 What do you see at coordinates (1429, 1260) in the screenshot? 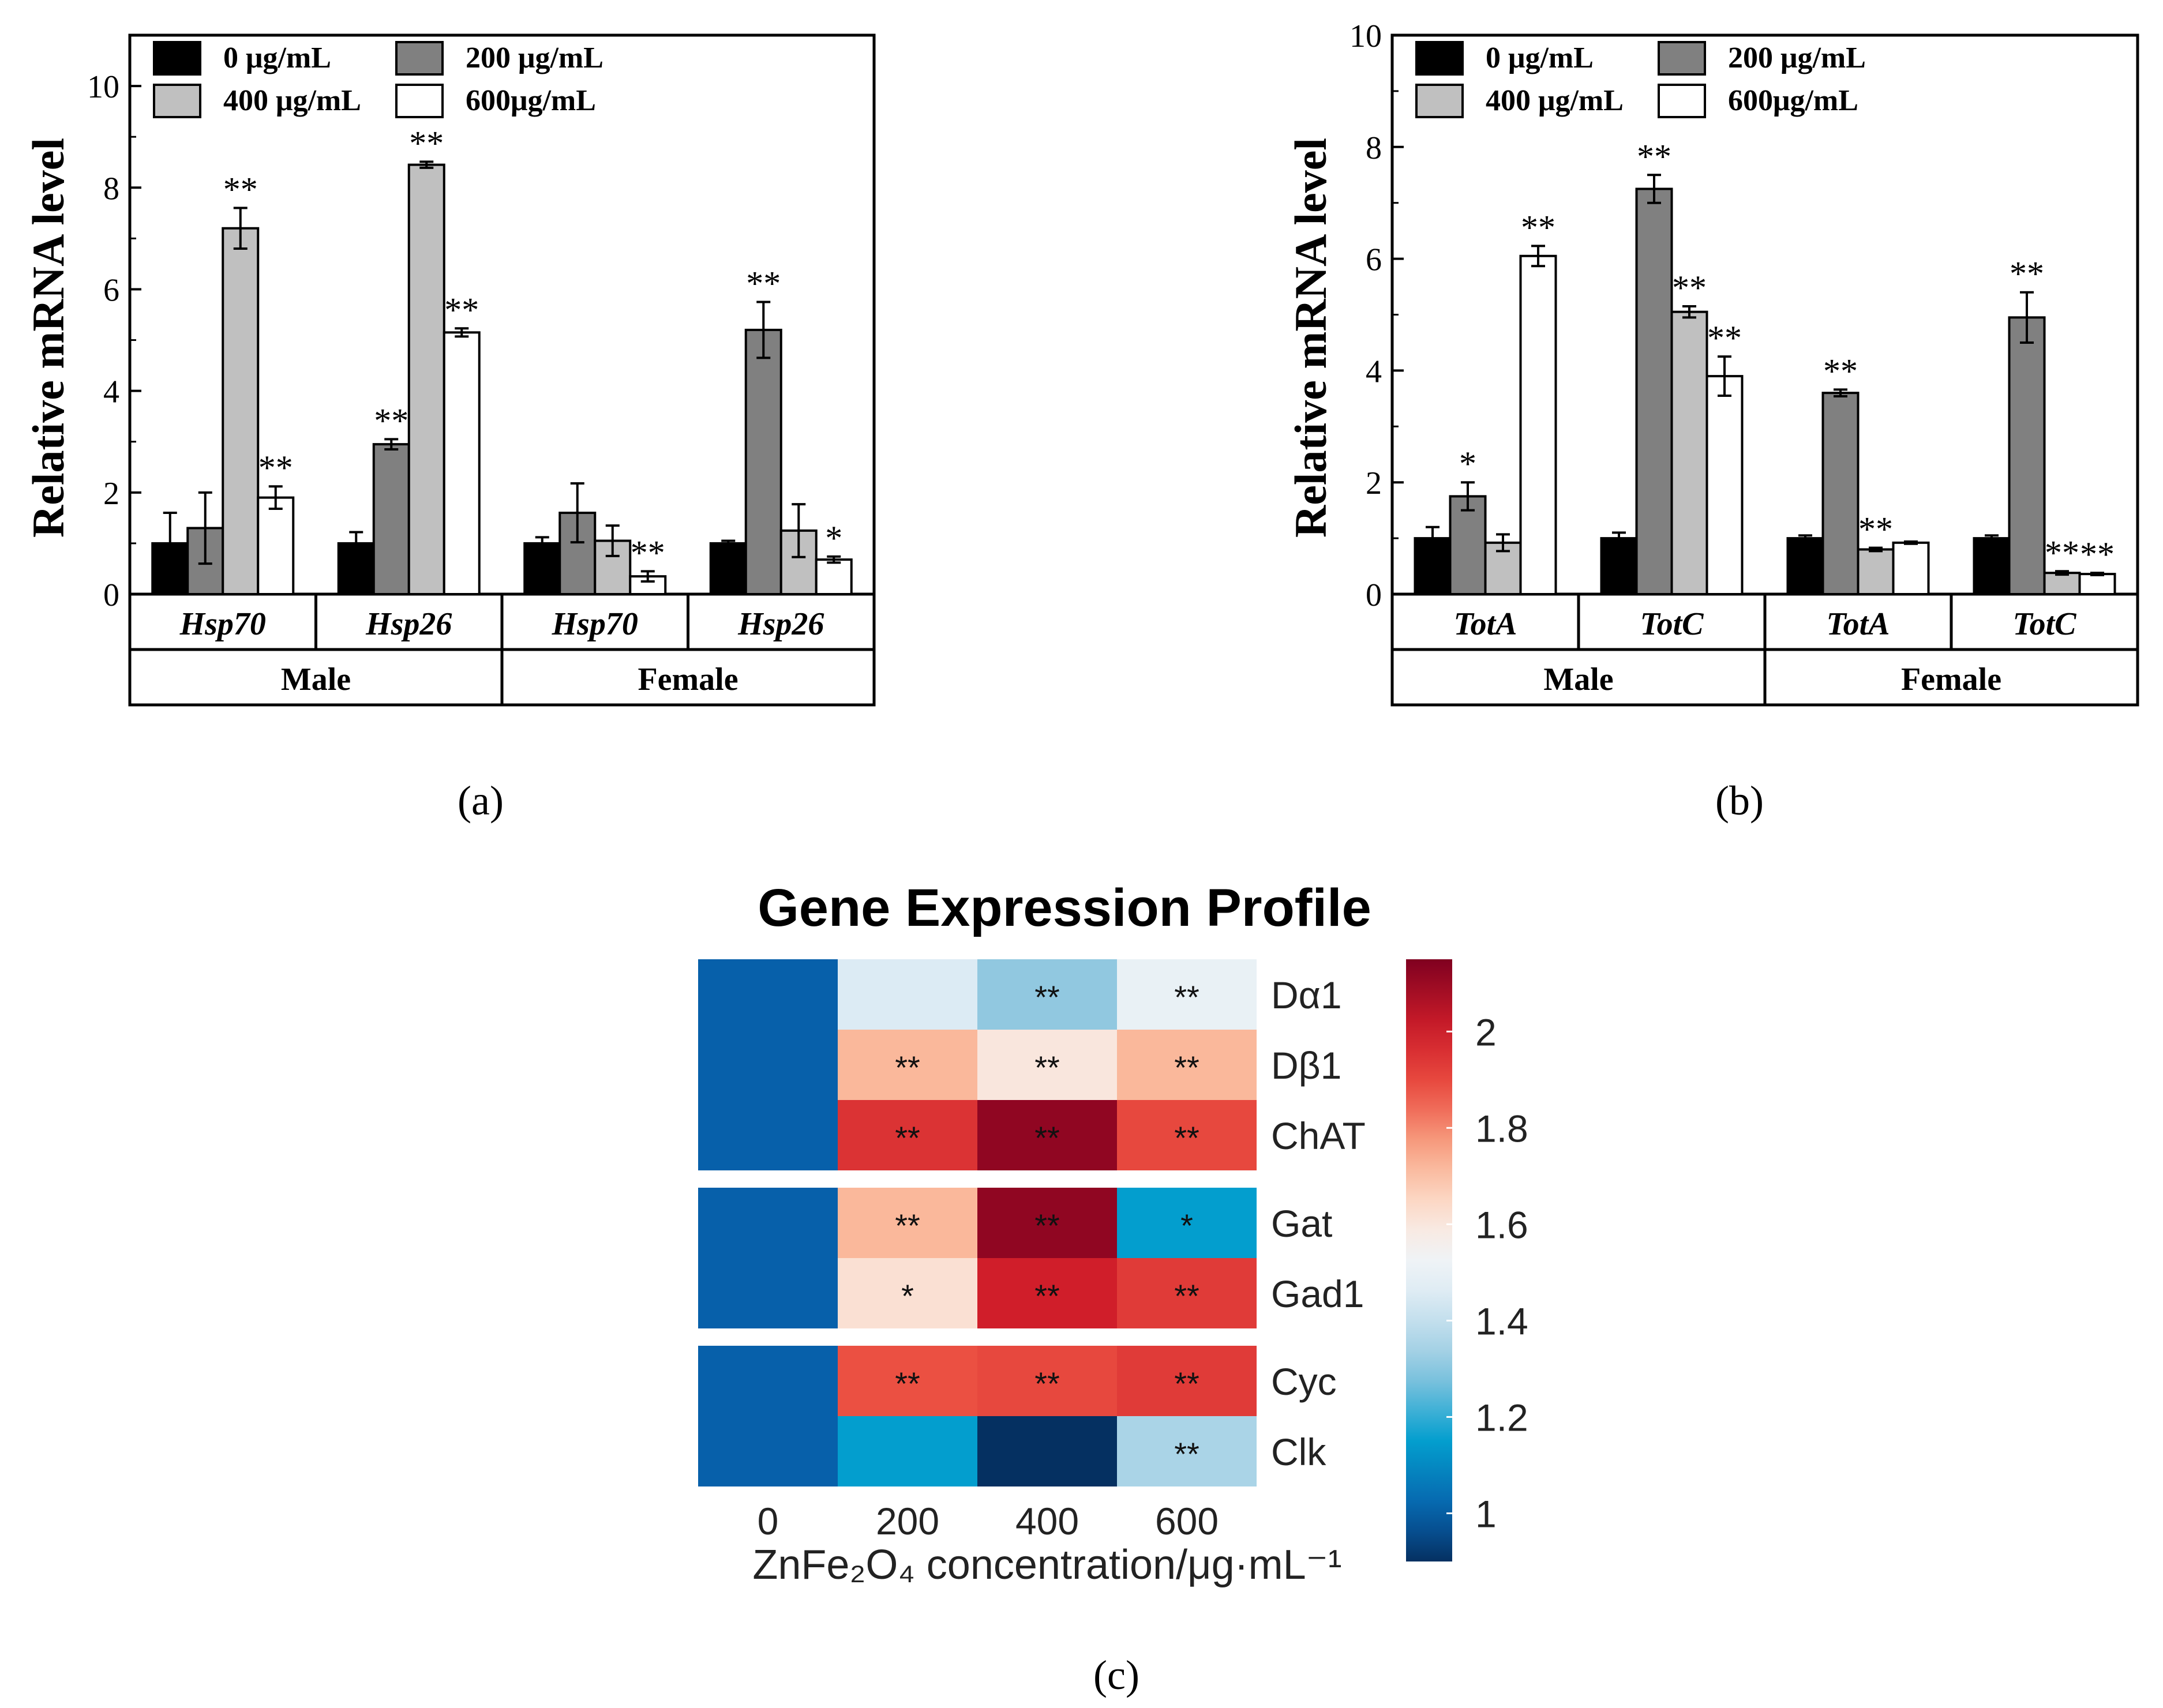
I see `colorbar` at bounding box center [1429, 1260].